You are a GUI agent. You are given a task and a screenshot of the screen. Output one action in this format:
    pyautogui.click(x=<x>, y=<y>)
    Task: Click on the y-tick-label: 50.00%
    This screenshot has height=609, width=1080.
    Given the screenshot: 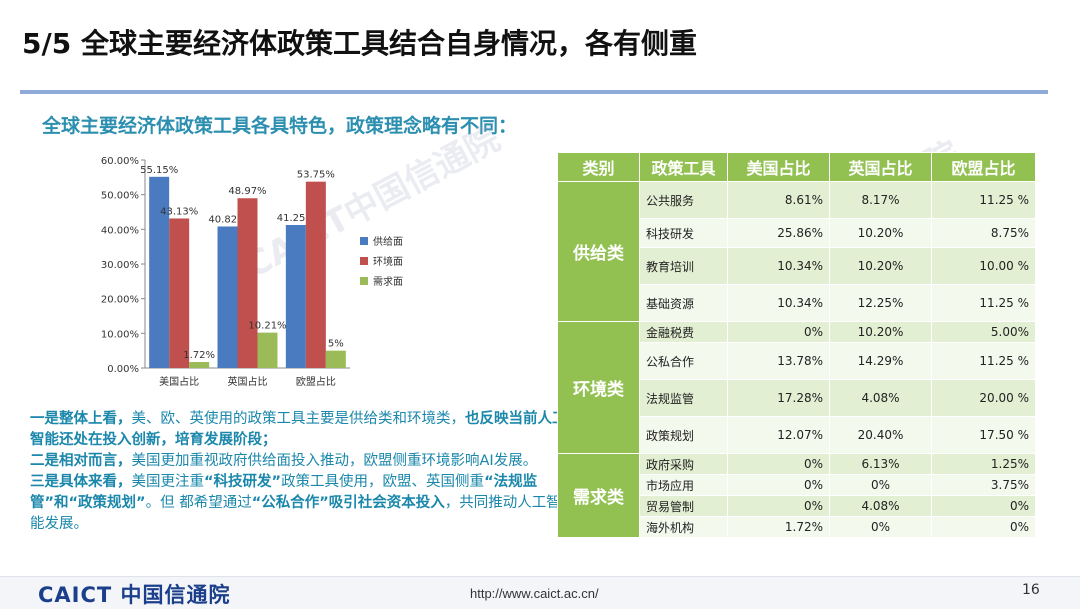 What is the action you would take?
    pyautogui.click(x=120, y=196)
    